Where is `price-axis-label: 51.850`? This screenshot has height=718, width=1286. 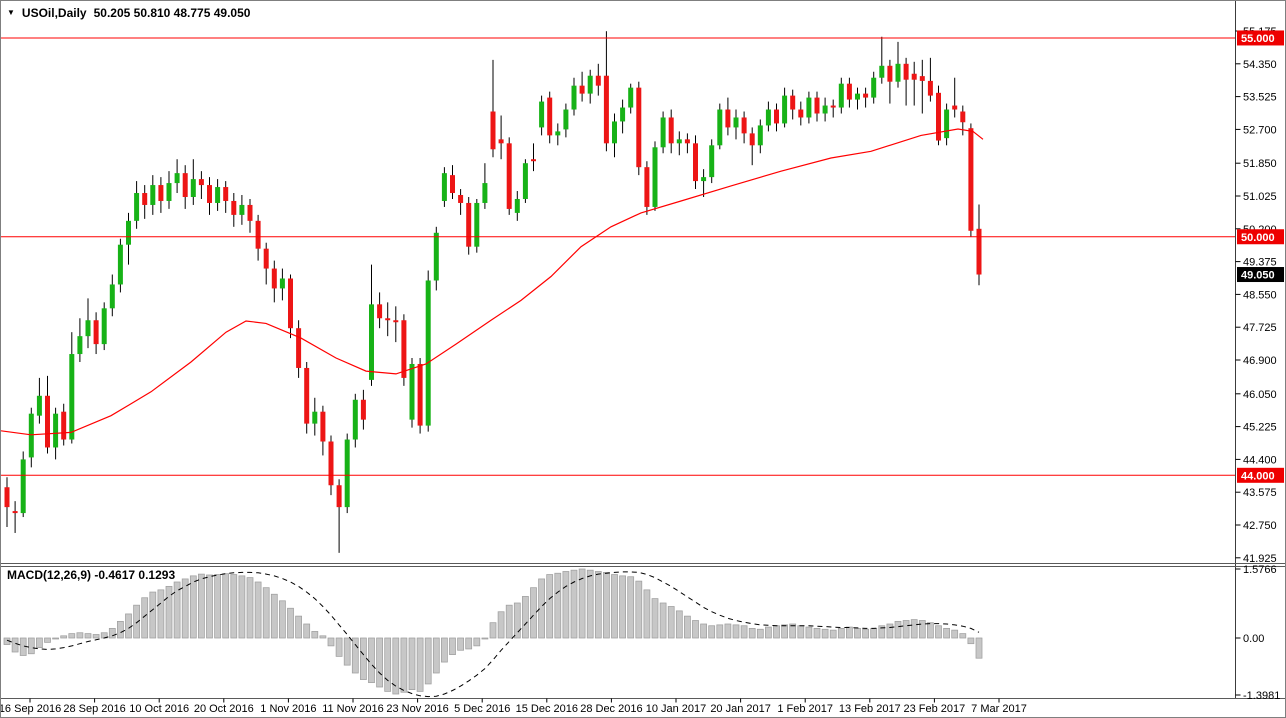
price-axis-label: 51.850 is located at coordinates (1260, 164).